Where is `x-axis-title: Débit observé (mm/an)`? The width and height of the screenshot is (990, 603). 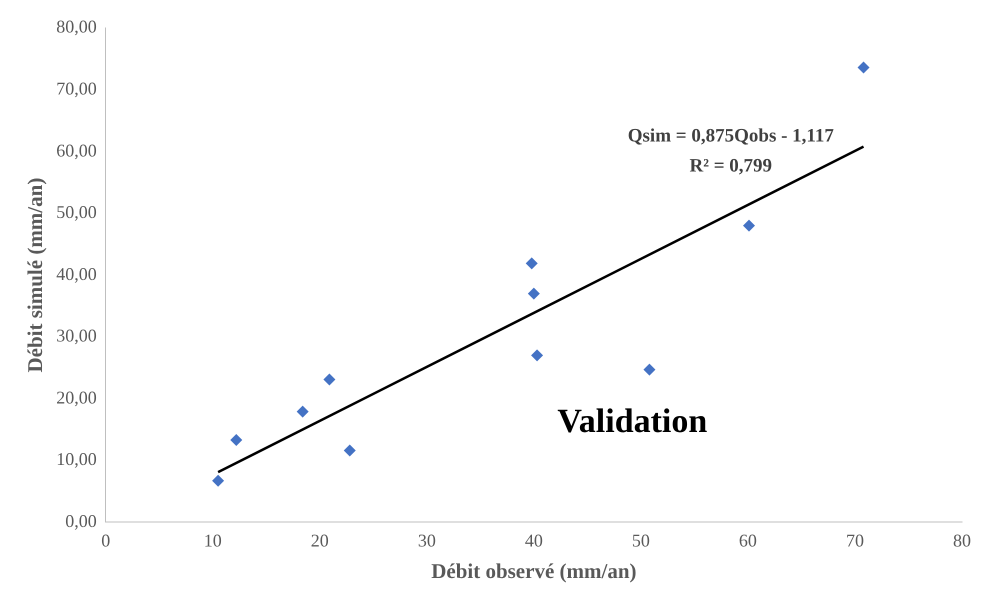
x-axis-title: Débit observé (mm/an) is located at coordinates (533, 570).